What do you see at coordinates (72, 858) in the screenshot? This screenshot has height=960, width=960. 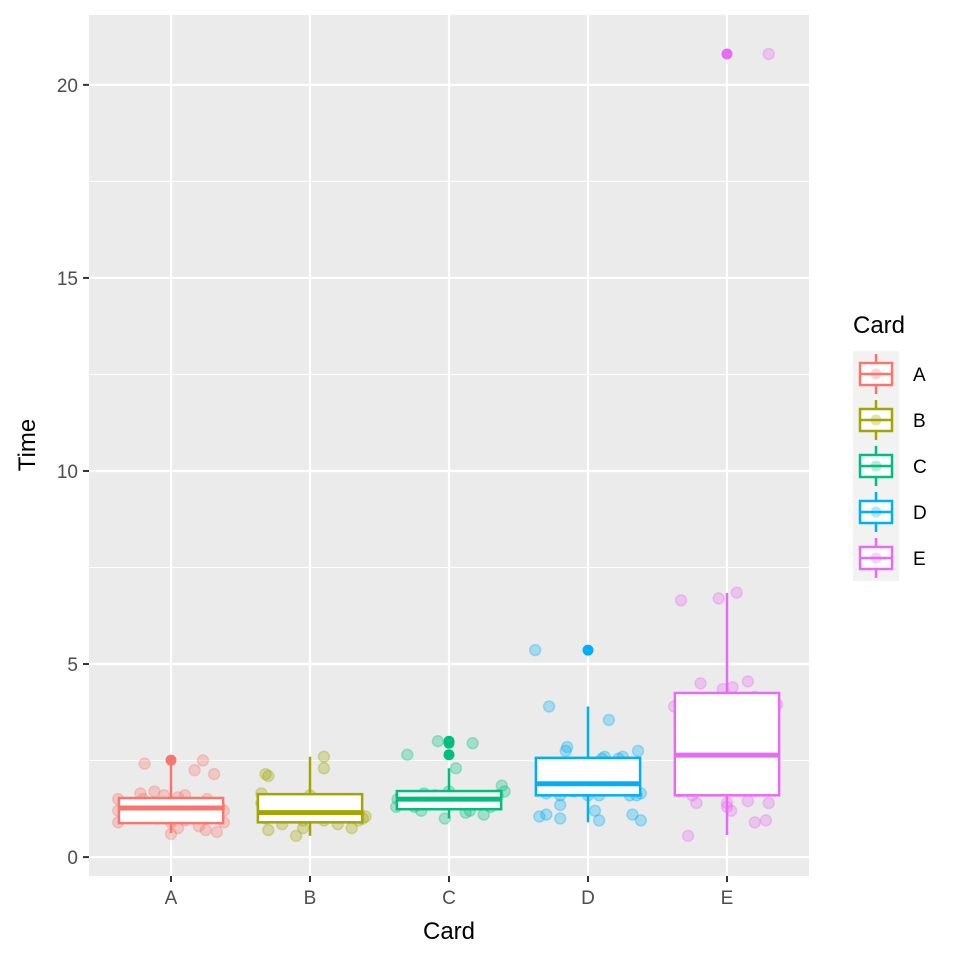 I see `y-tick-label: 0` at bounding box center [72, 858].